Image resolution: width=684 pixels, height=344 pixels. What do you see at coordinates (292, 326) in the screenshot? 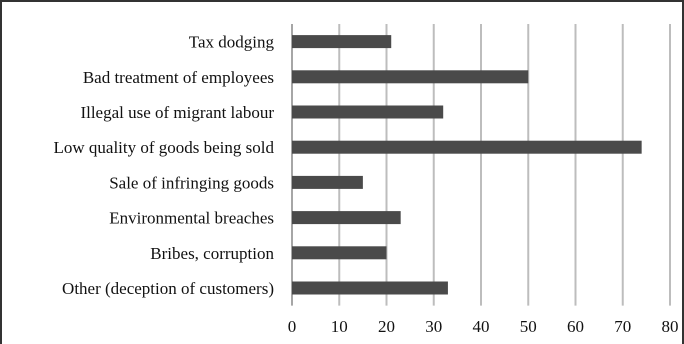
I see `x-tick-label-0: 0` at bounding box center [292, 326].